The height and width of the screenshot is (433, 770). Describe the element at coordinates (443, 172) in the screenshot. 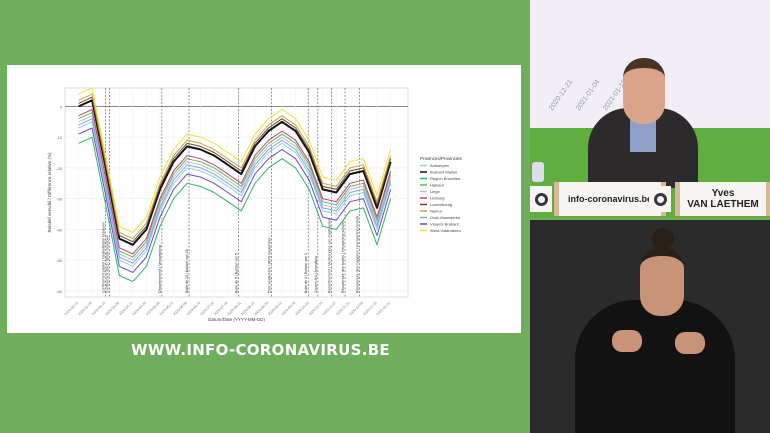

I see `legend-item: Brabant Wallon` at that location.